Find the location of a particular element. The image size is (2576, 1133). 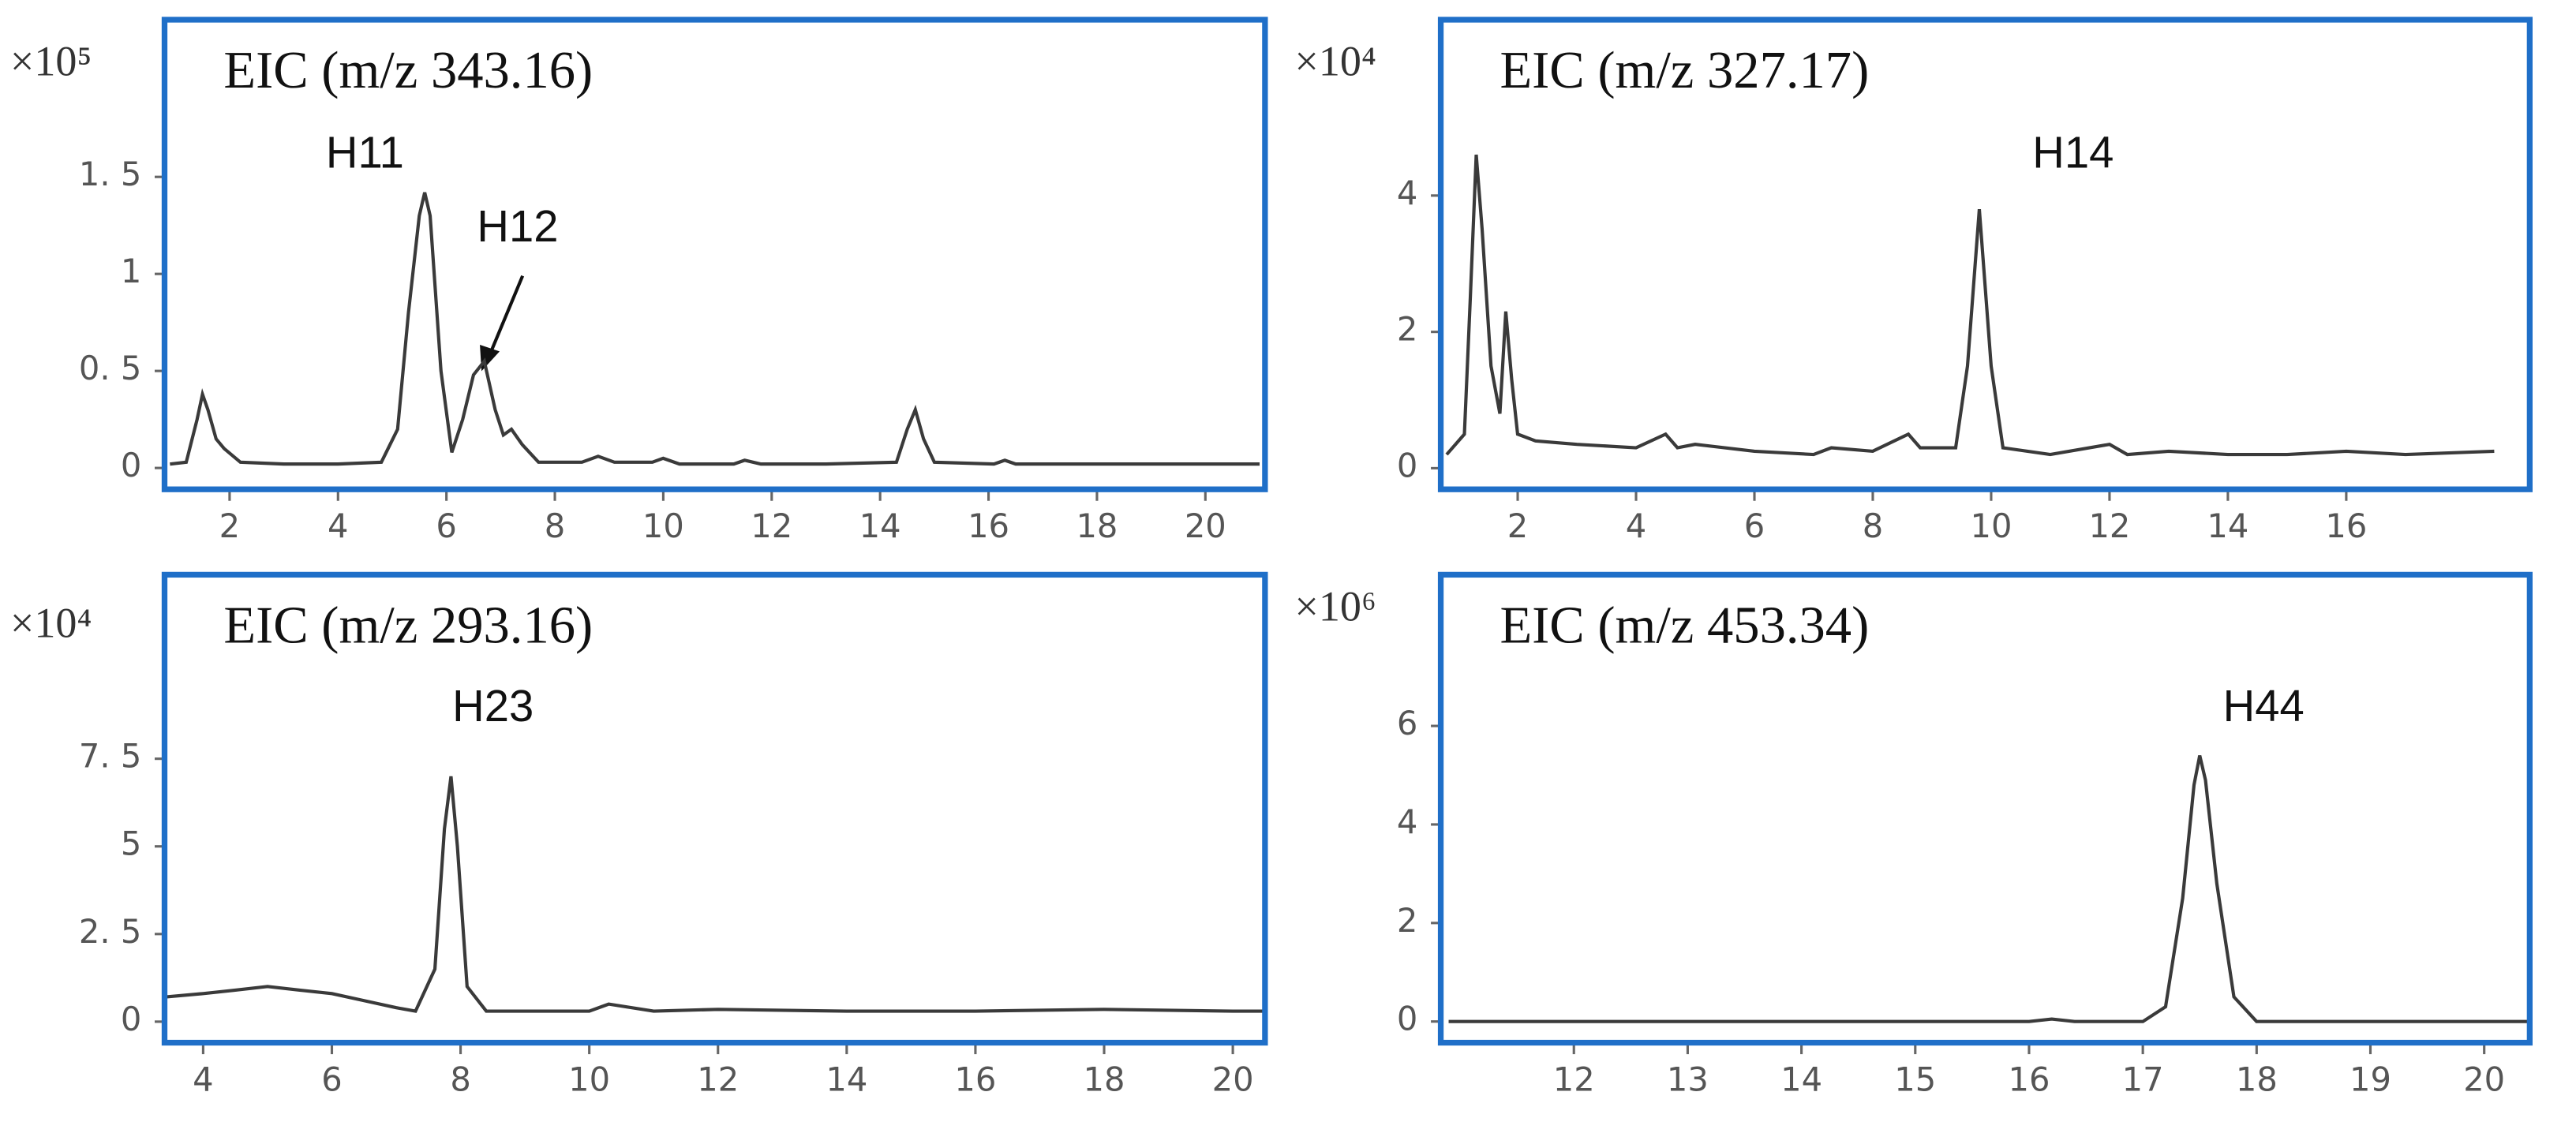

peak-label: H44 is located at coordinates (2264, 706).